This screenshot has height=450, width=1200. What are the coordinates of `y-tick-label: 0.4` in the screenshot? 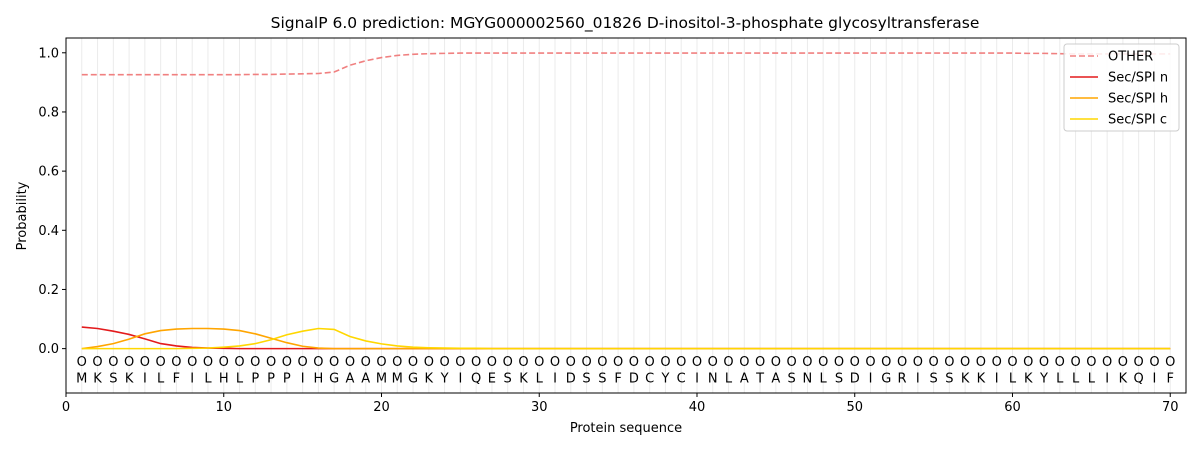 It's located at (48, 231).